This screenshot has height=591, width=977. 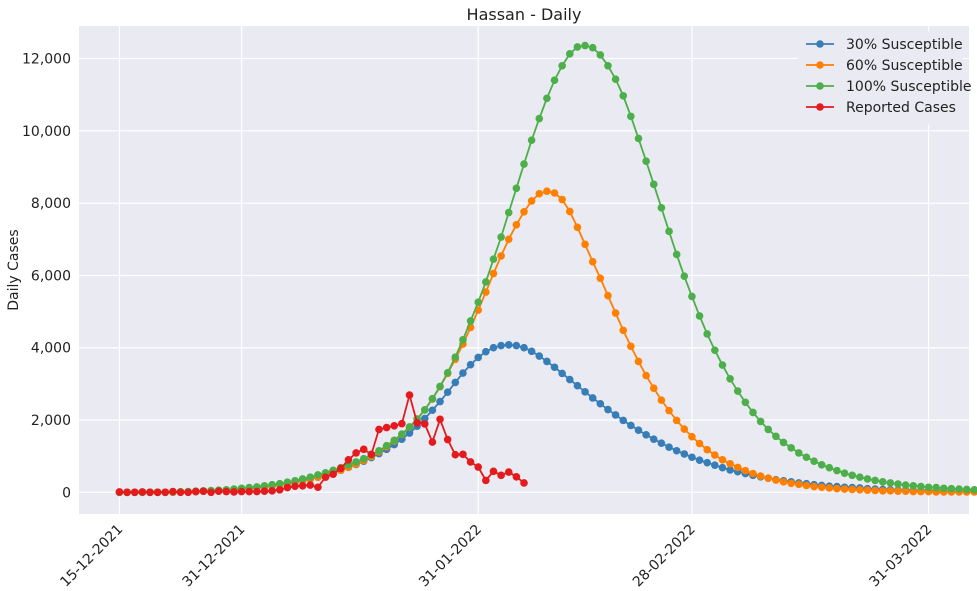 What do you see at coordinates (46, 60) in the screenshot?
I see `y-tick-label: 12,000` at bounding box center [46, 60].